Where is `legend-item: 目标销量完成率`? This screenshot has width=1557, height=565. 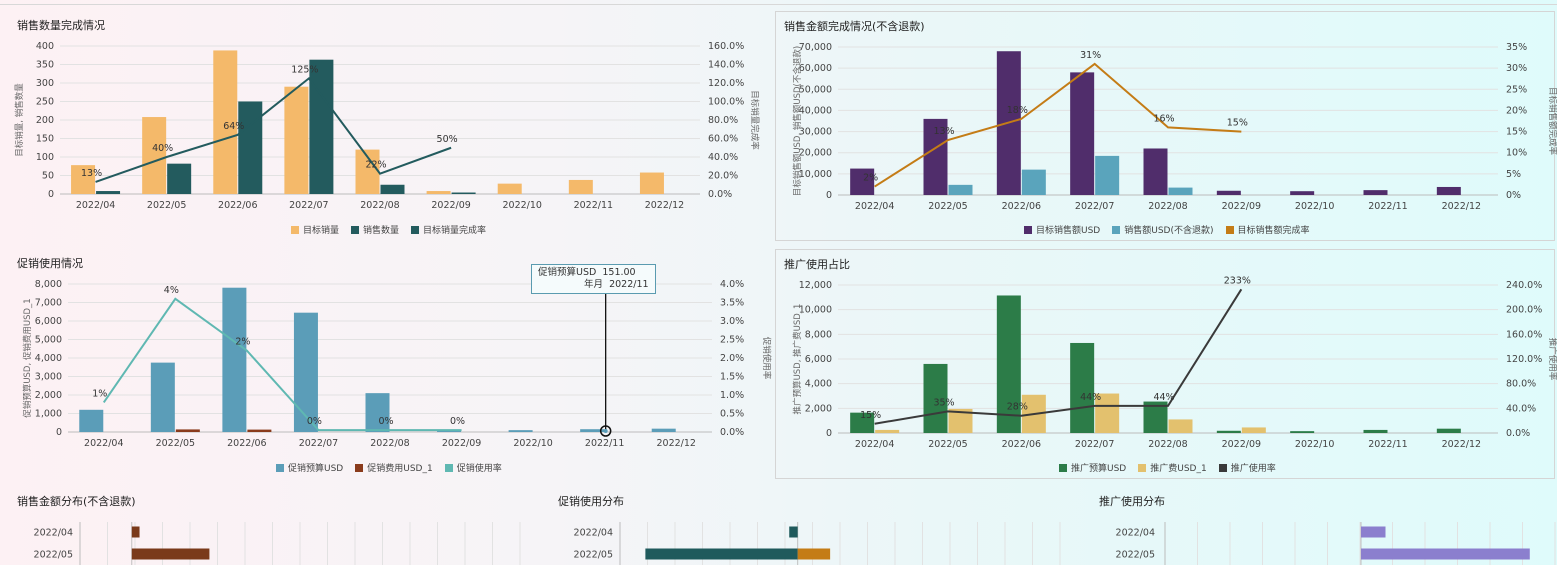 legend-item: 目标销量完成率 is located at coordinates (448, 229).